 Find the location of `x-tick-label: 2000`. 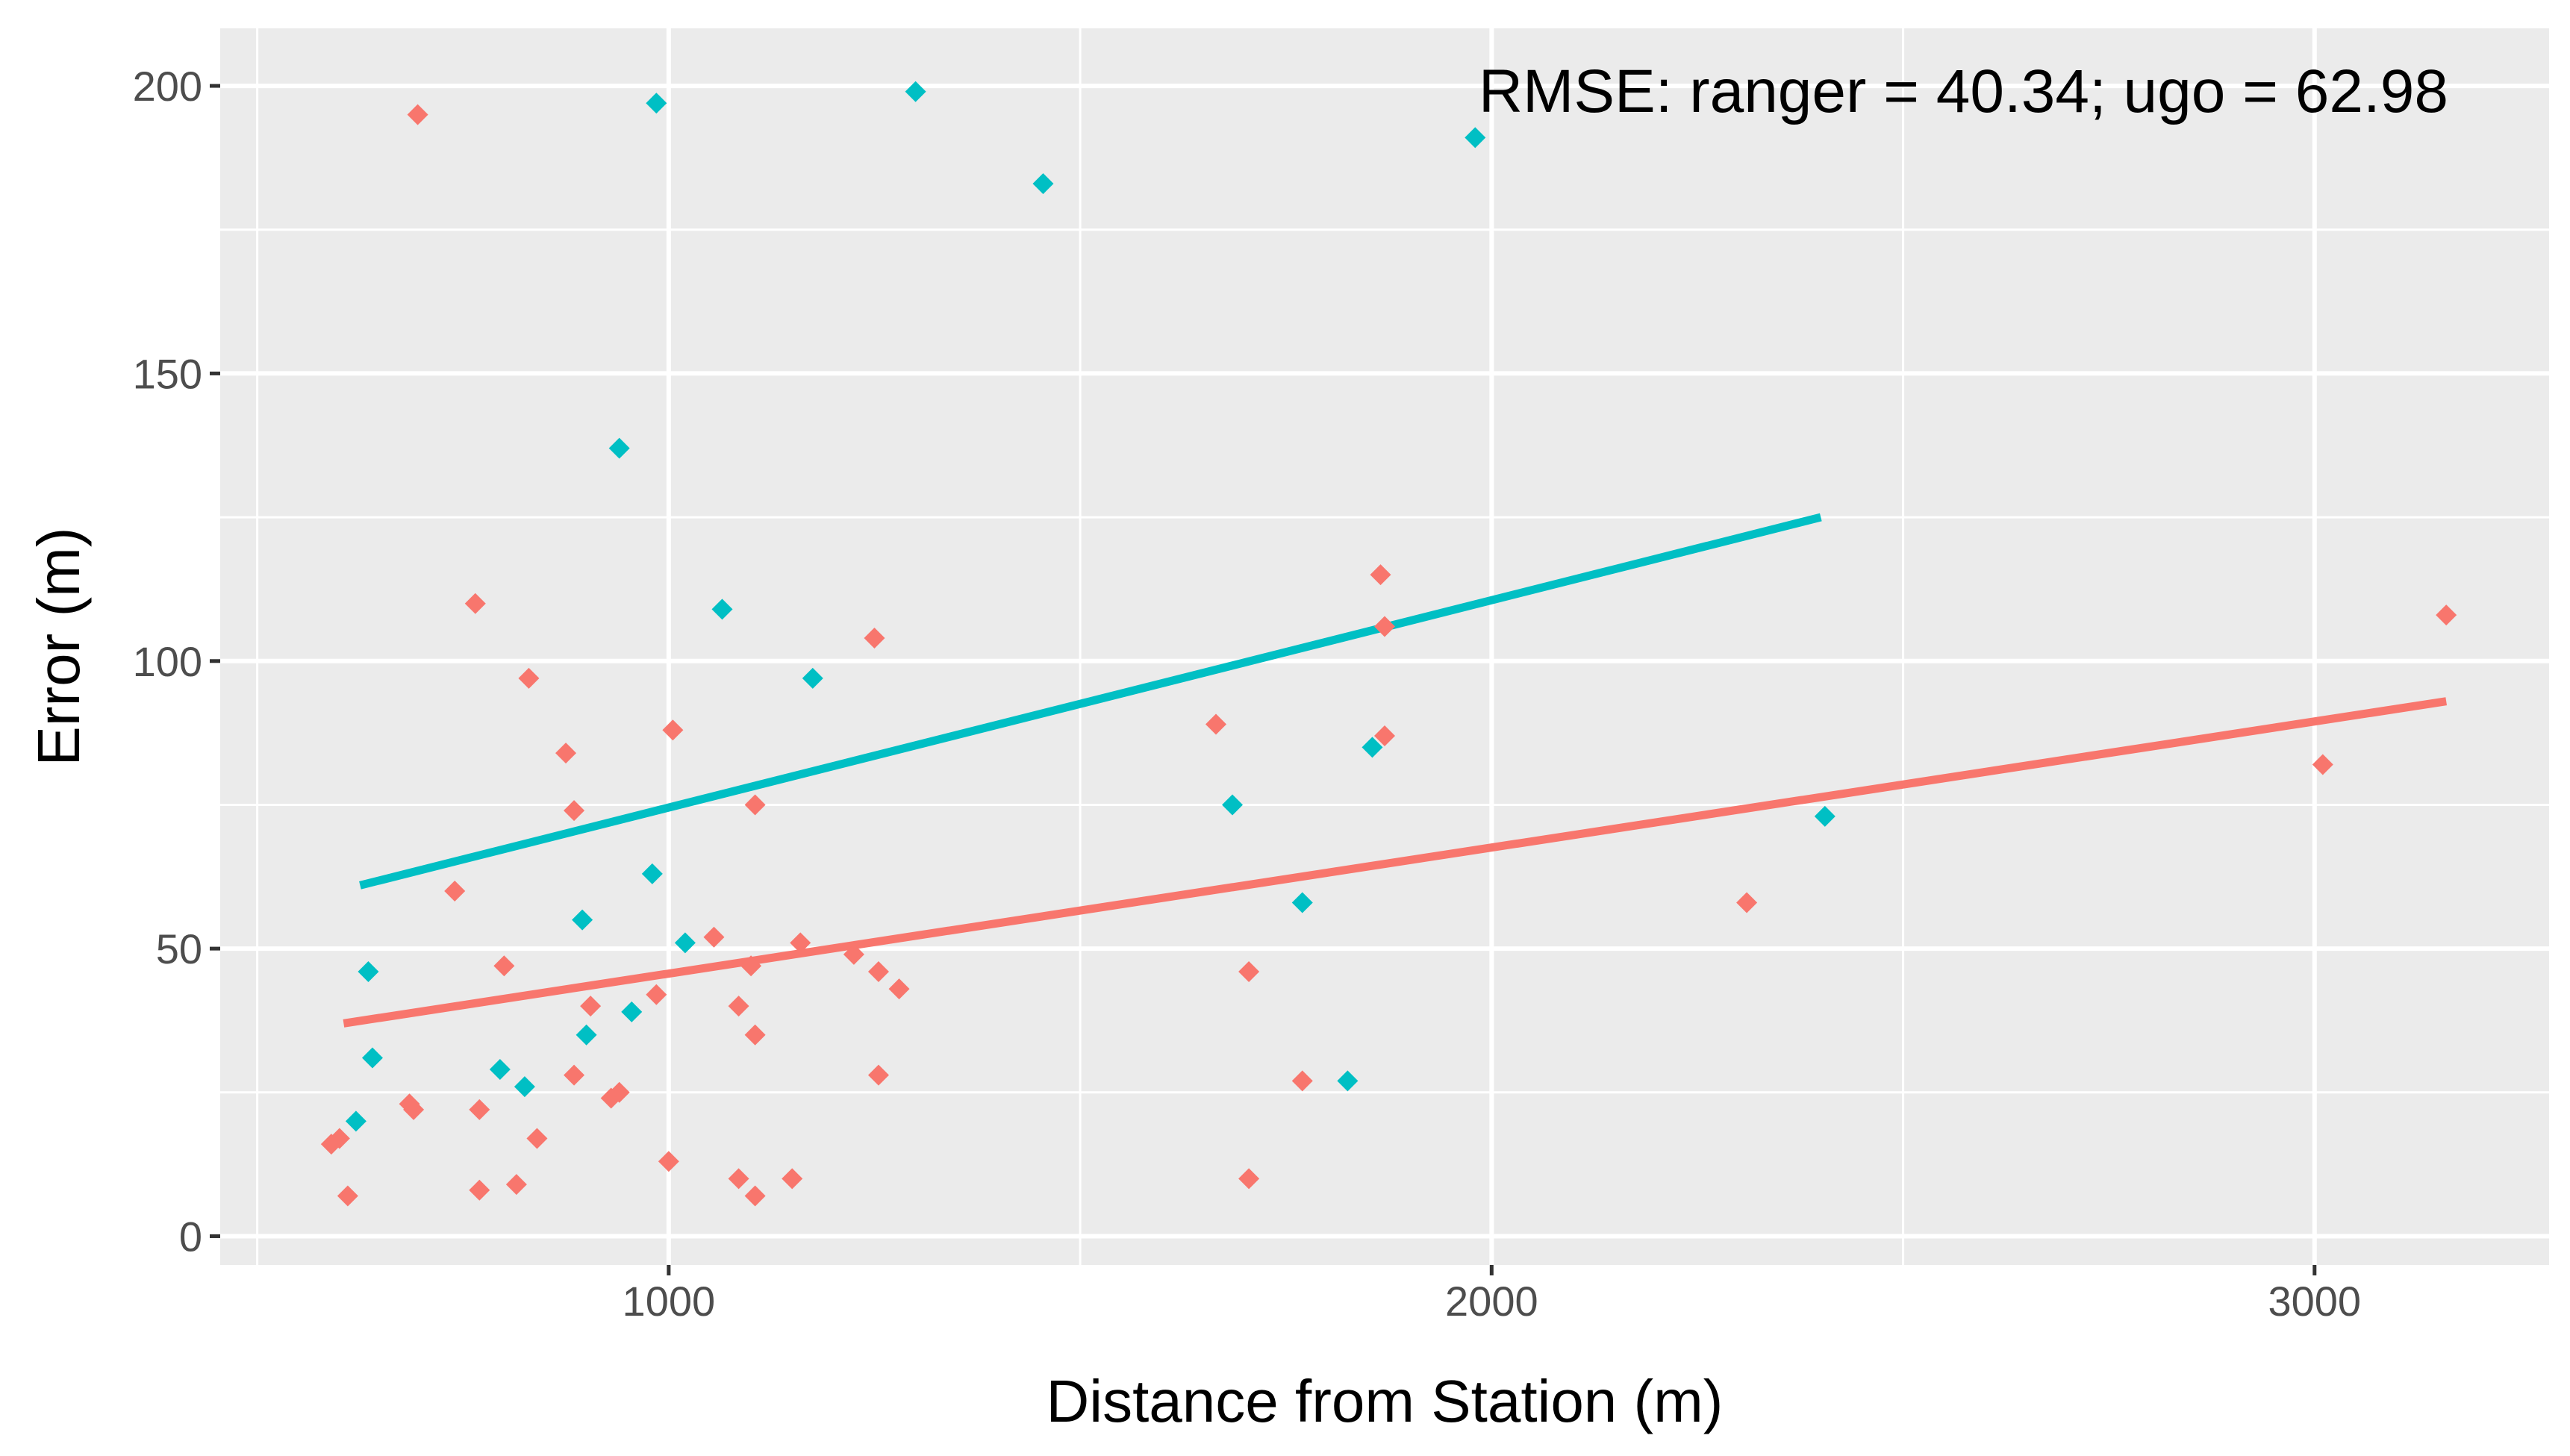

x-tick-label: 2000 is located at coordinates (1491, 1301).